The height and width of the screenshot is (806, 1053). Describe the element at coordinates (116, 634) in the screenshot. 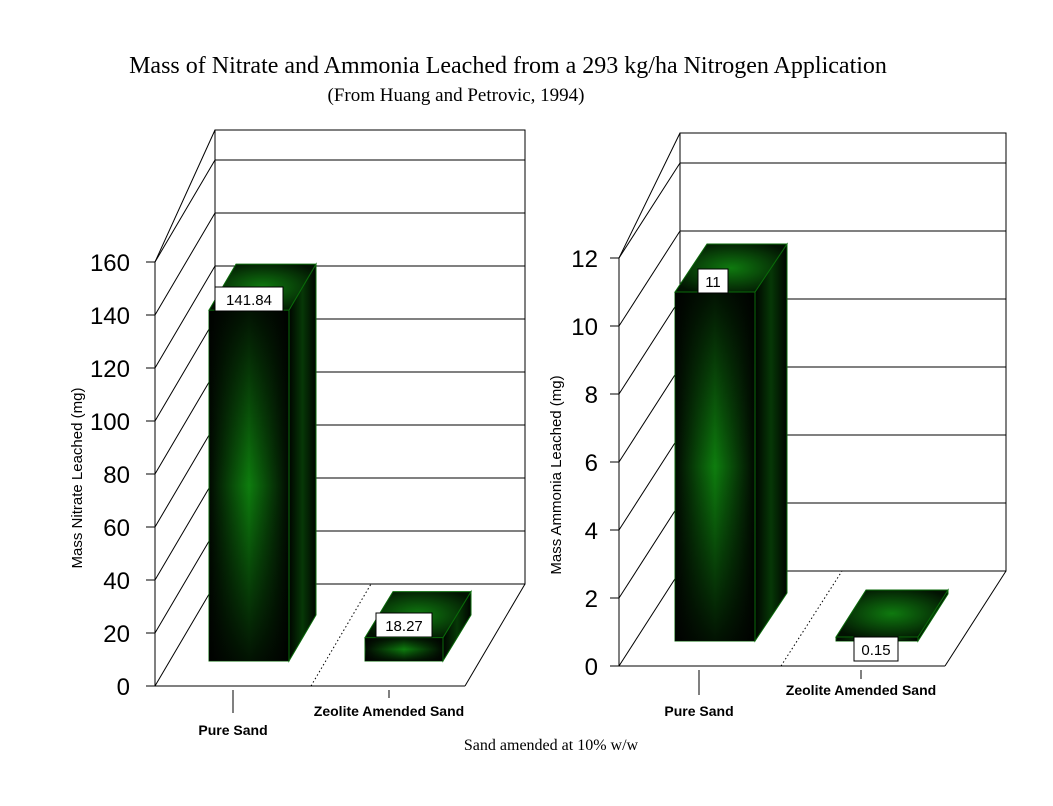

I see `y-tick-label: 20` at that location.